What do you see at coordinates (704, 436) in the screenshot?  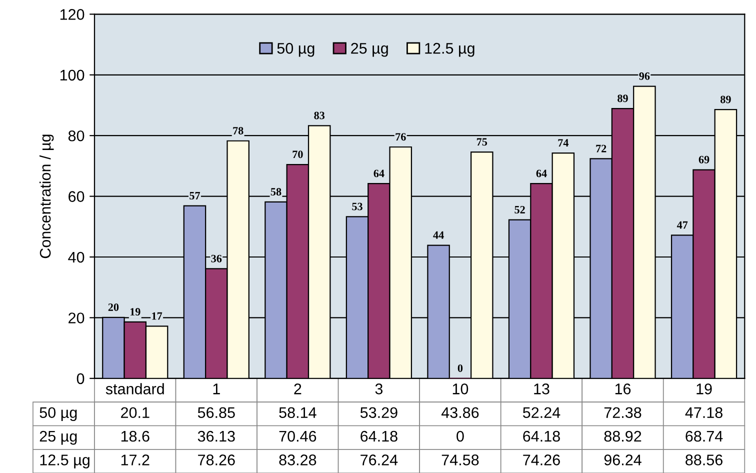 I see `data-label: 68.74` at bounding box center [704, 436].